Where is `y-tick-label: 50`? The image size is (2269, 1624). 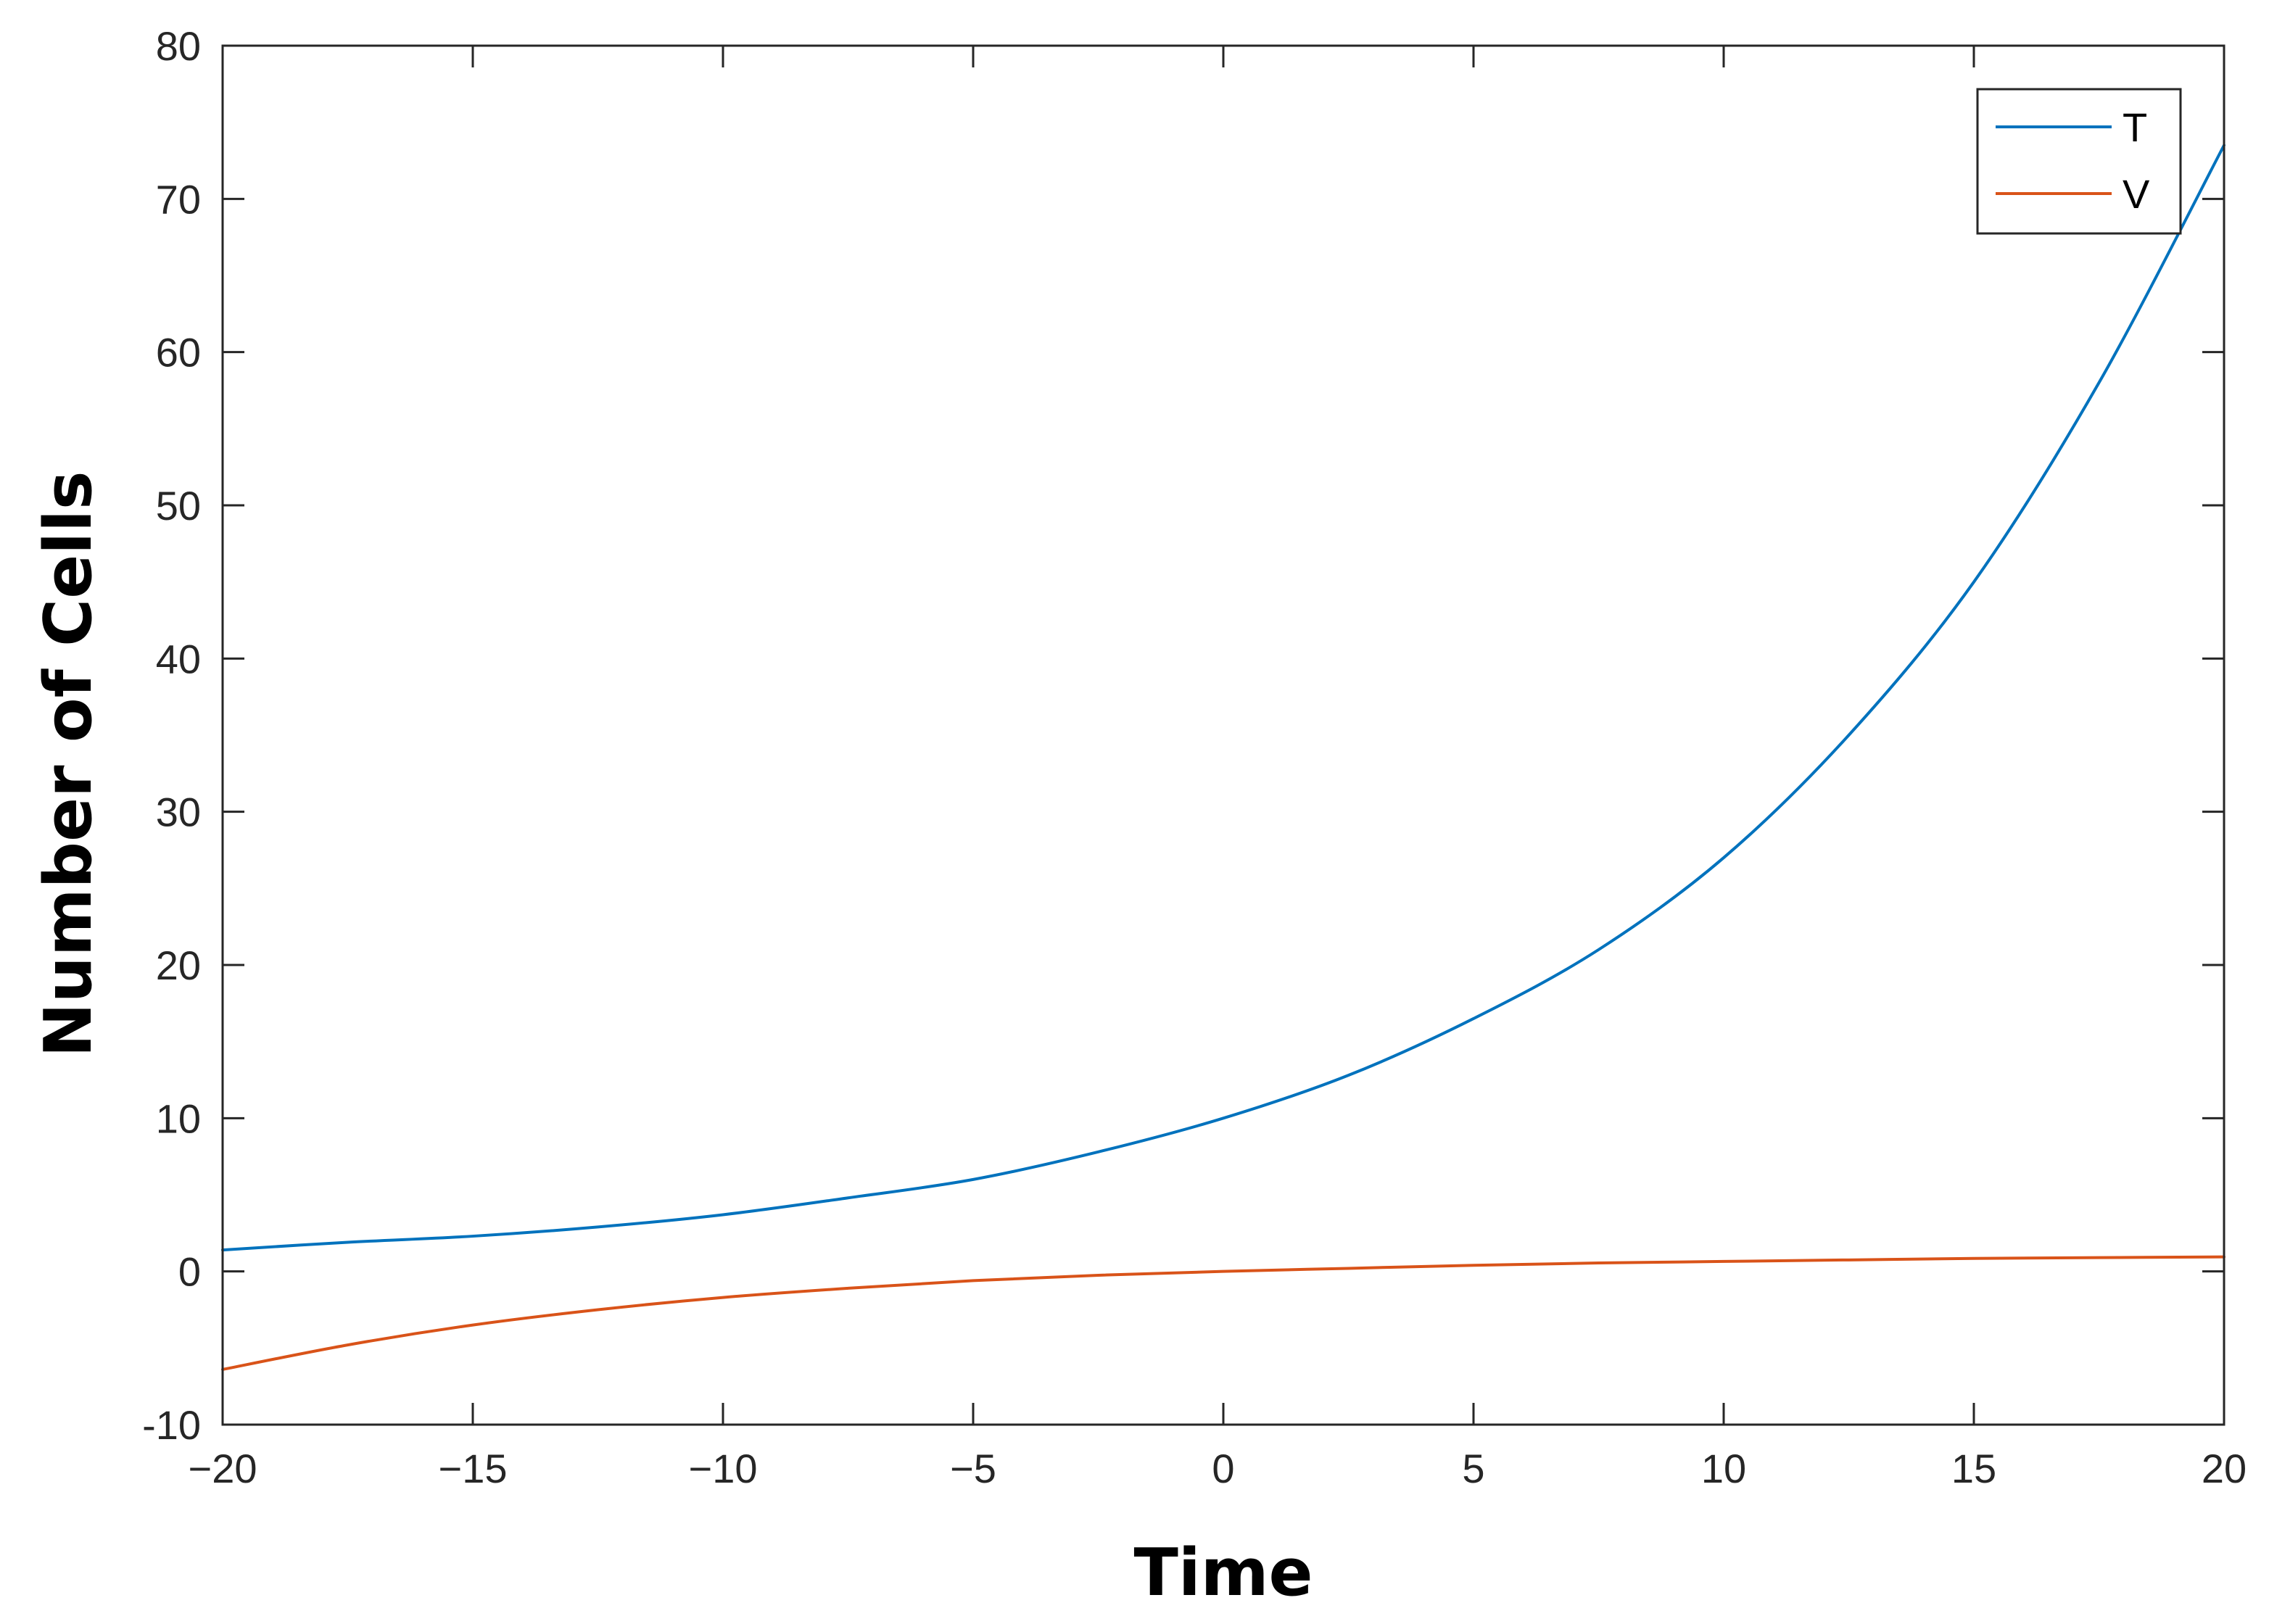
y-tick-label: 50 is located at coordinates (178, 506).